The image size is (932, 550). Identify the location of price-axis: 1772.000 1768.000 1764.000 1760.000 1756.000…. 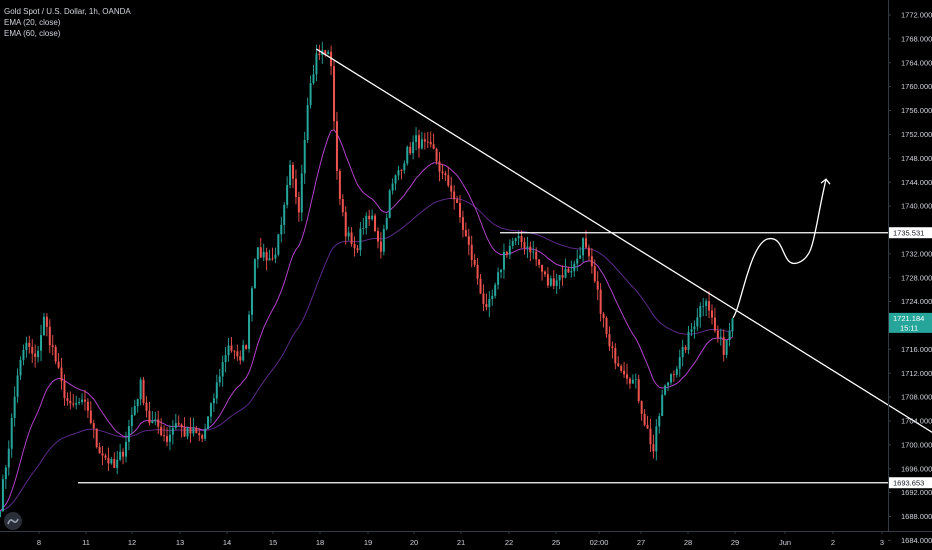
(910, 278).